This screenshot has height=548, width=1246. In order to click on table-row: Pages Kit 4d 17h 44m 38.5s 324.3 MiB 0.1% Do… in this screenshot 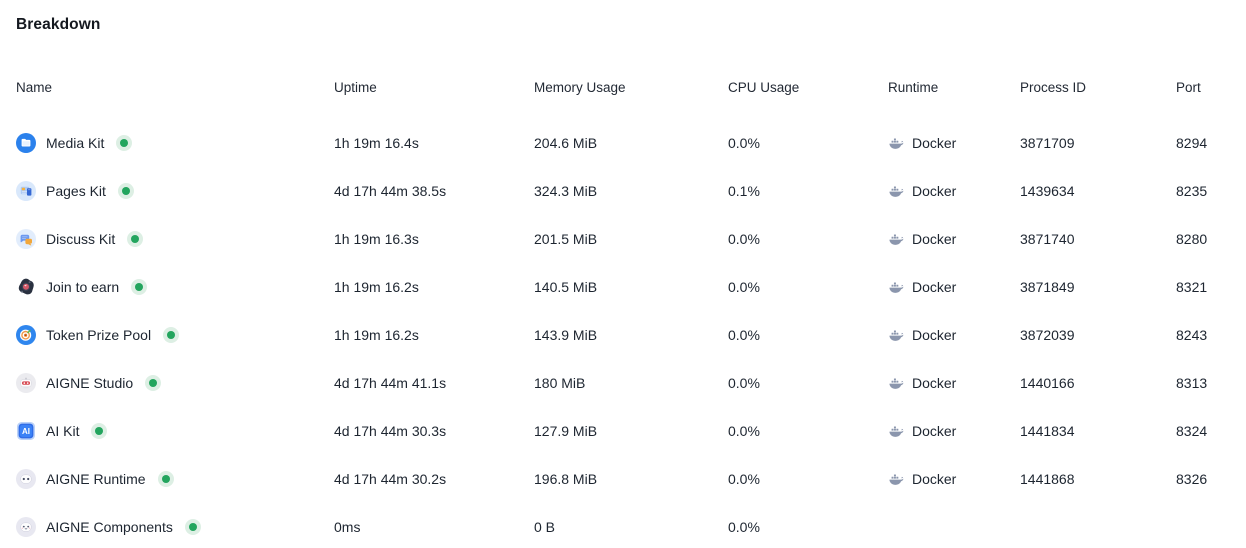, I will do `click(623, 191)`.